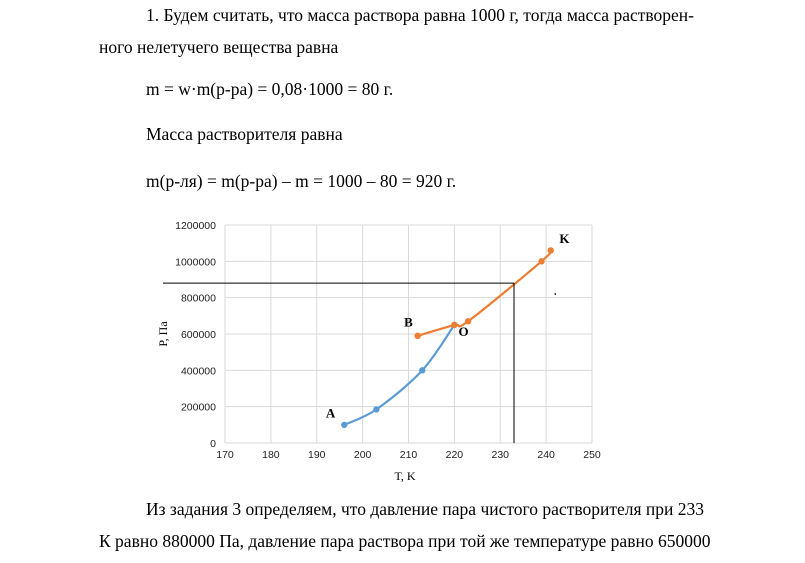 This screenshot has width=805, height=563. Describe the element at coordinates (271, 455) in the screenshot. I see `x-tick-label: 180` at that location.